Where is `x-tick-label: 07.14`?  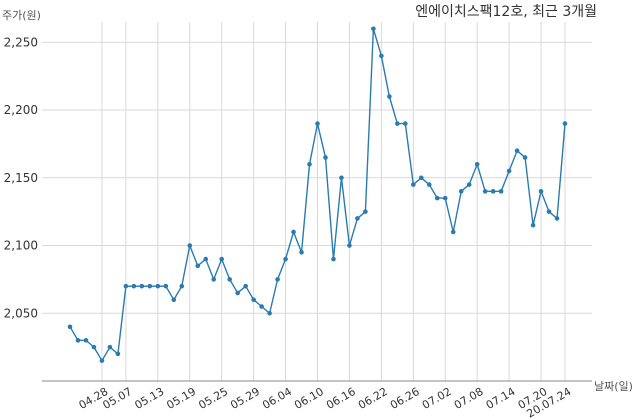 x-tick-label: 07.14 is located at coordinates (501, 398).